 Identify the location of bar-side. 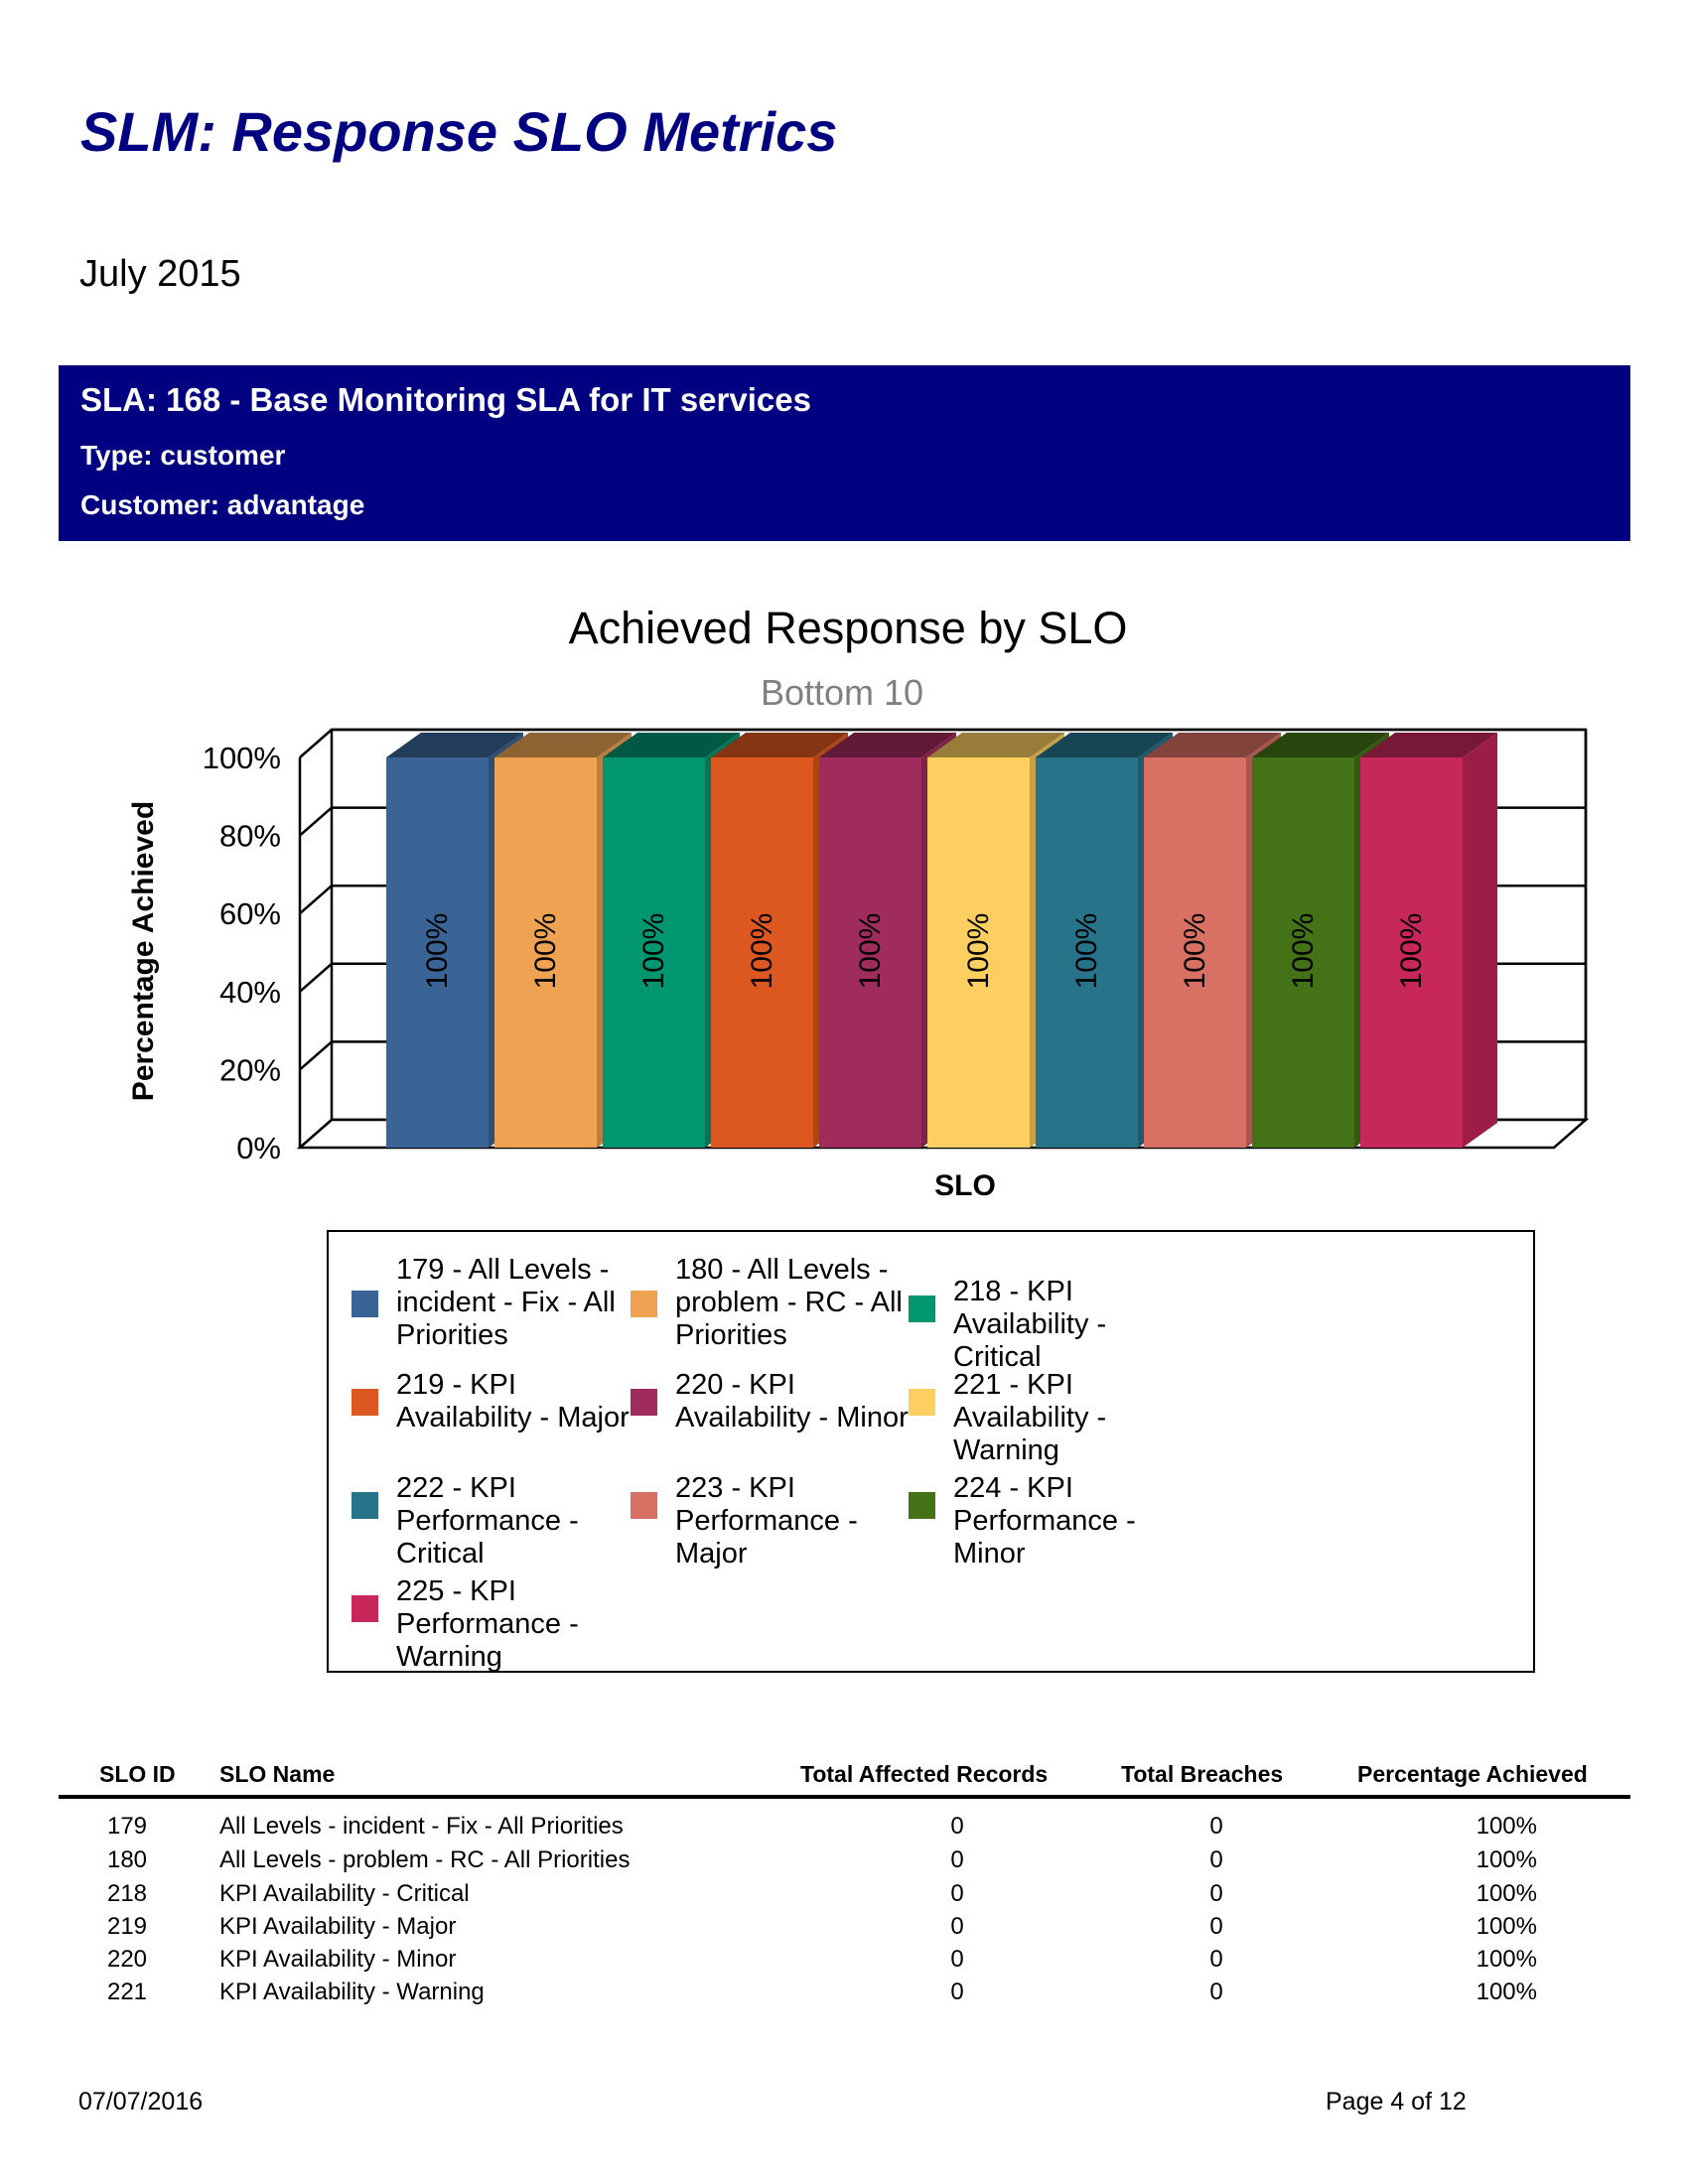
(1480, 940).